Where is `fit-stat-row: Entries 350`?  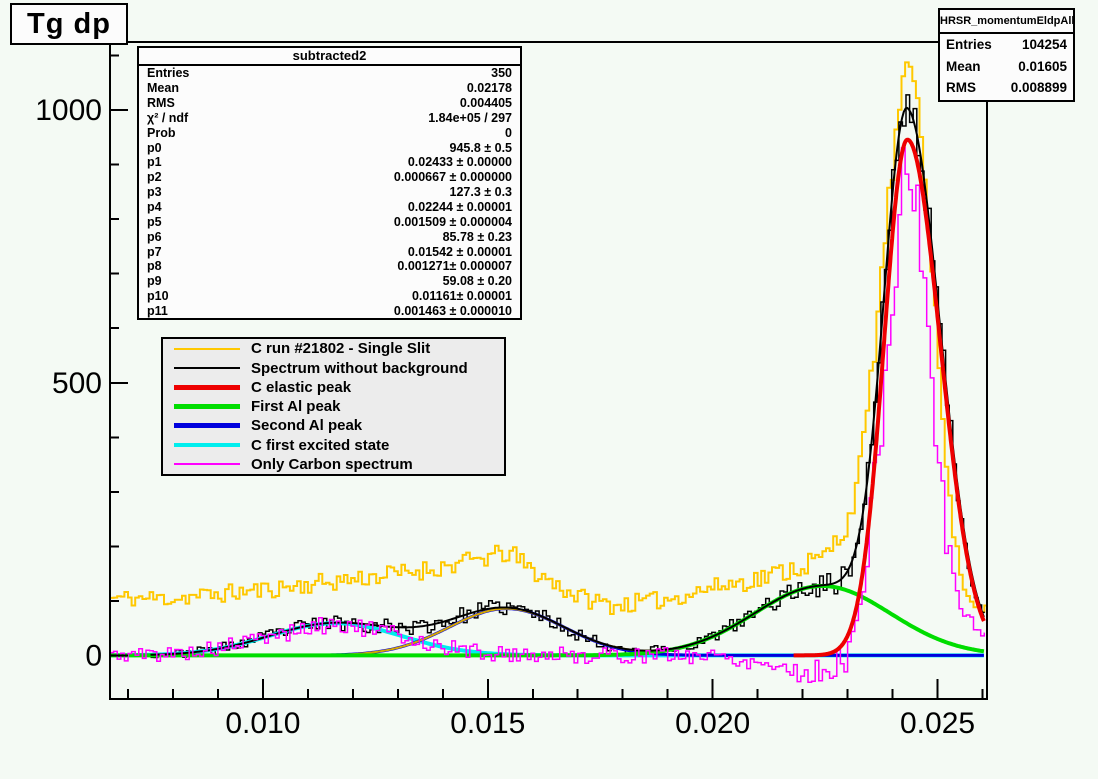
fit-stat-row: Entries 350 is located at coordinates (329, 73).